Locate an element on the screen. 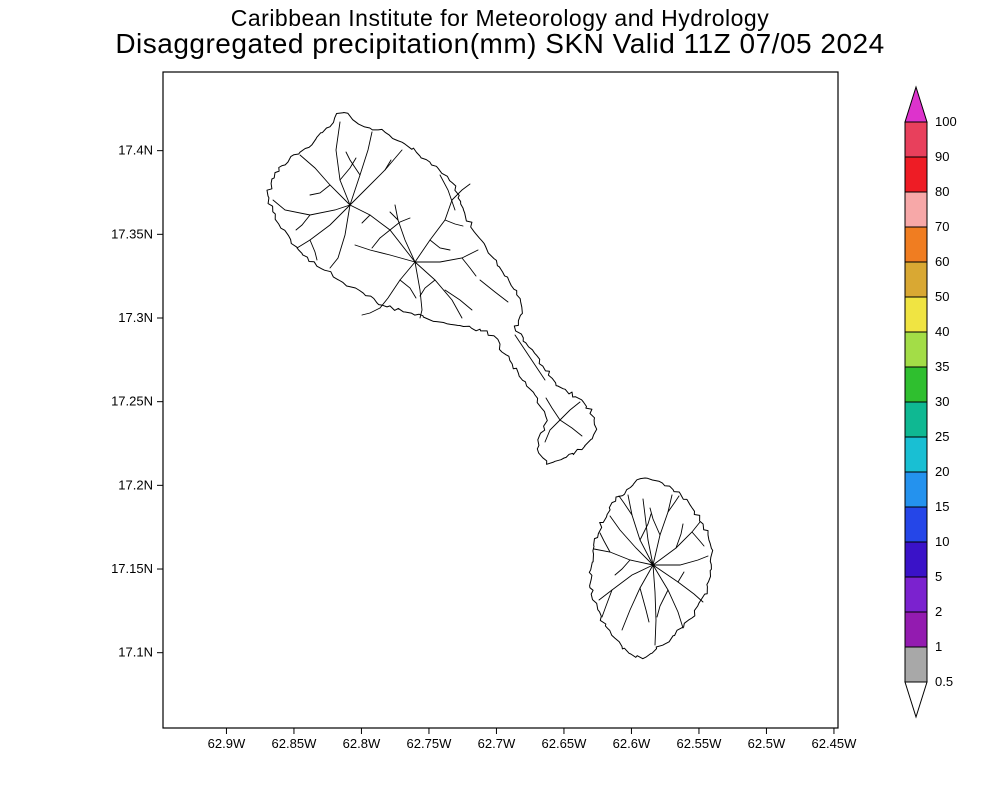 The image size is (1000, 800). island-st-kitts is located at coordinates (432, 288).